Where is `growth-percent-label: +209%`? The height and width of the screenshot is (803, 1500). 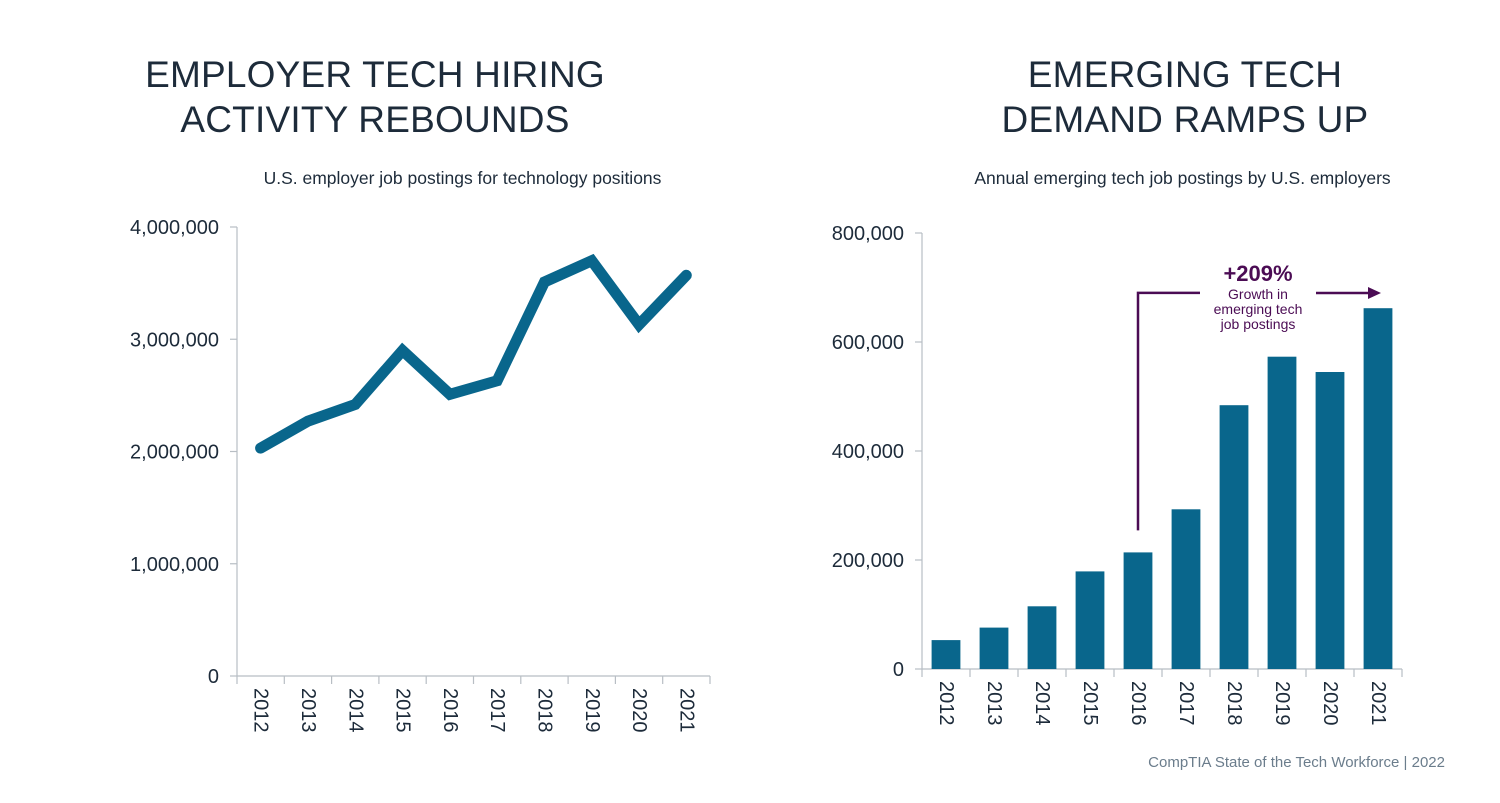 growth-percent-label: +209% is located at coordinates (1257, 273).